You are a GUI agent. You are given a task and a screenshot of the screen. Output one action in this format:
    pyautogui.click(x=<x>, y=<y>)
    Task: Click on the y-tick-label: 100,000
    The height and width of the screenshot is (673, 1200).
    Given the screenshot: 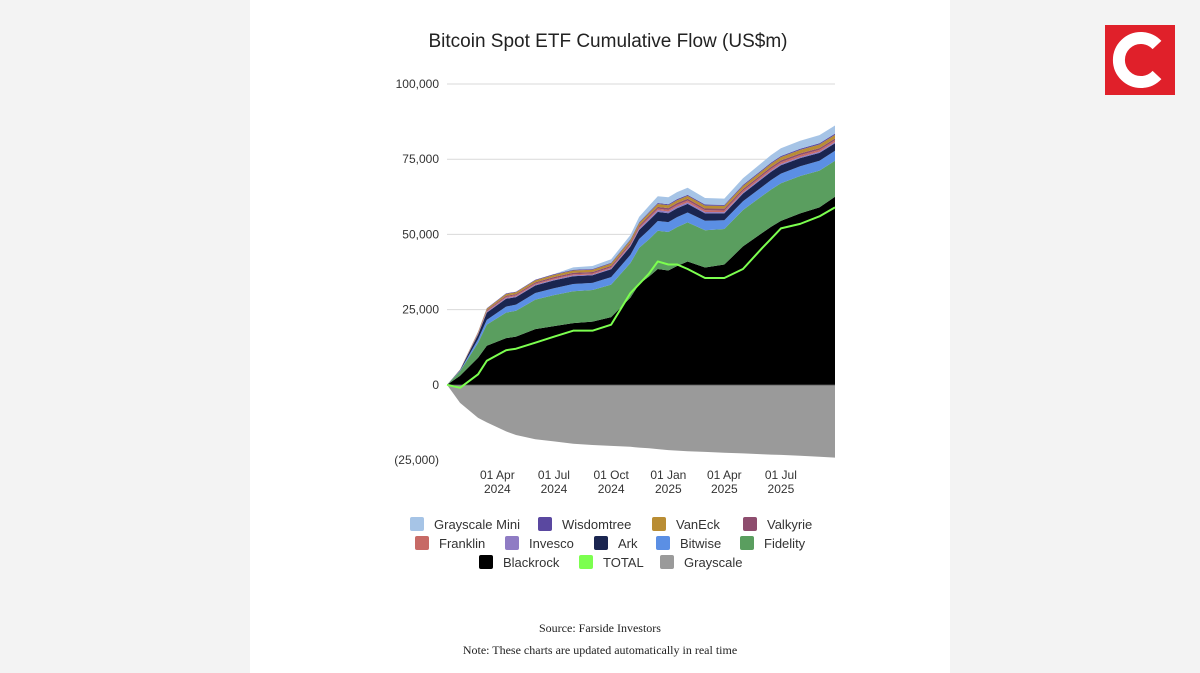 What is the action you would take?
    pyautogui.click(x=418, y=84)
    